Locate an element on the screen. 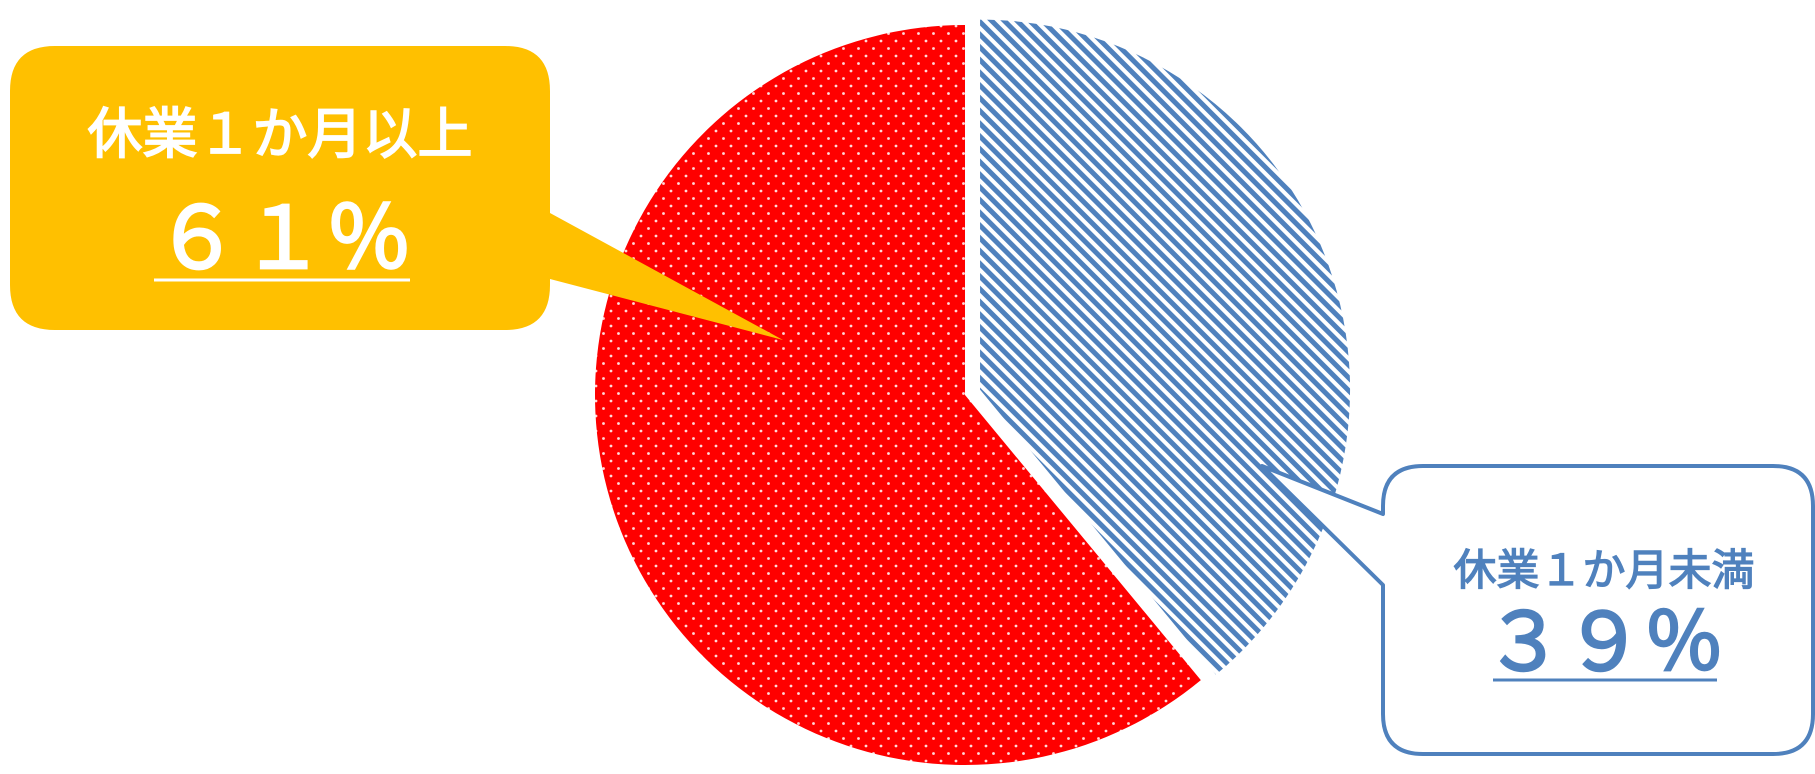 The height and width of the screenshot is (774, 1815). callout-under-shape is located at coordinates (1537, 610).